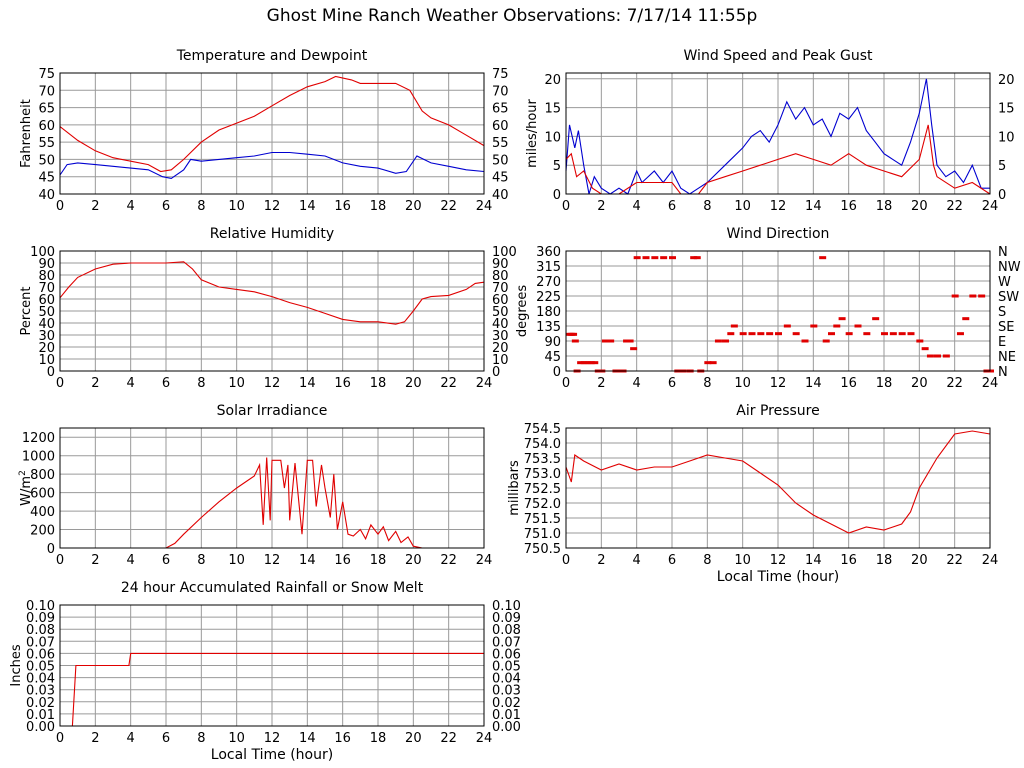 Image resolution: width=1024 pixels, height=768 pixels. I want to click on y-tick-label: 0.02, so click(40, 703).